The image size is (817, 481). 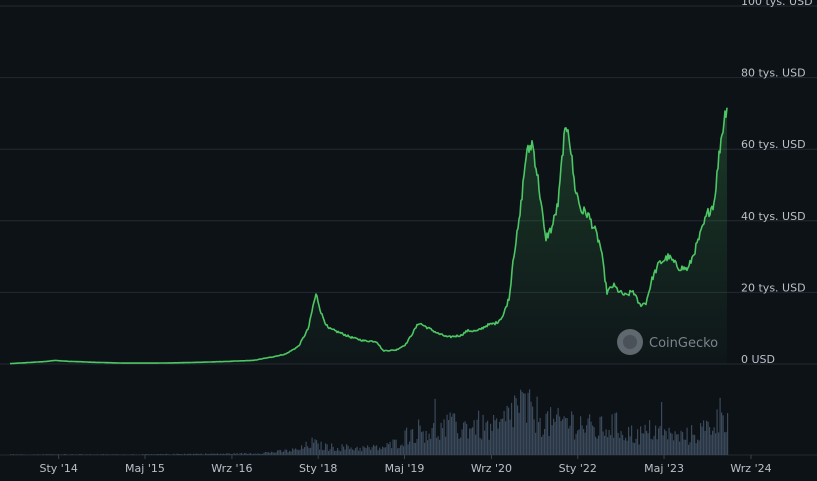 I want to click on watermark: CoinGecko, so click(x=667, y=342).